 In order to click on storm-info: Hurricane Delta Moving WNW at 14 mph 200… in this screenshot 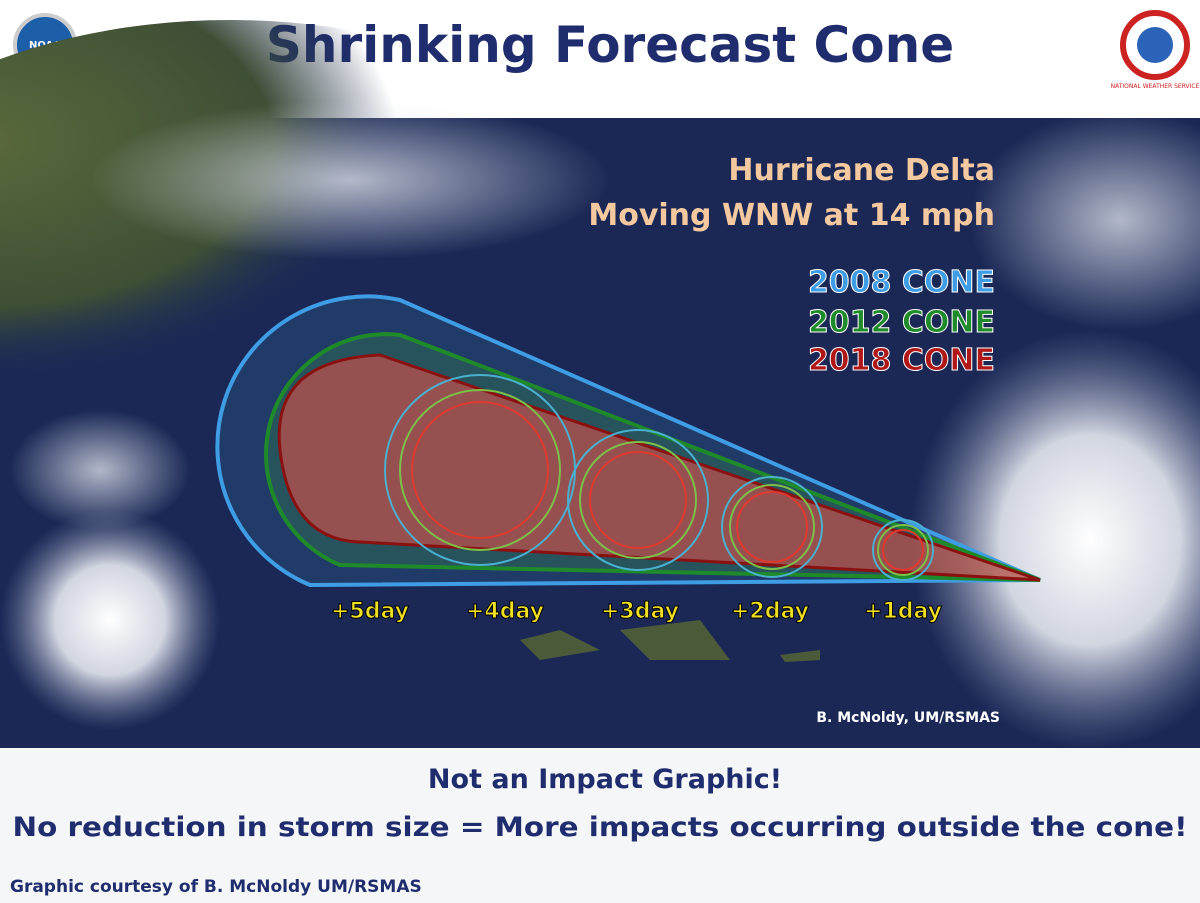, I will do `click(791, 266)`.